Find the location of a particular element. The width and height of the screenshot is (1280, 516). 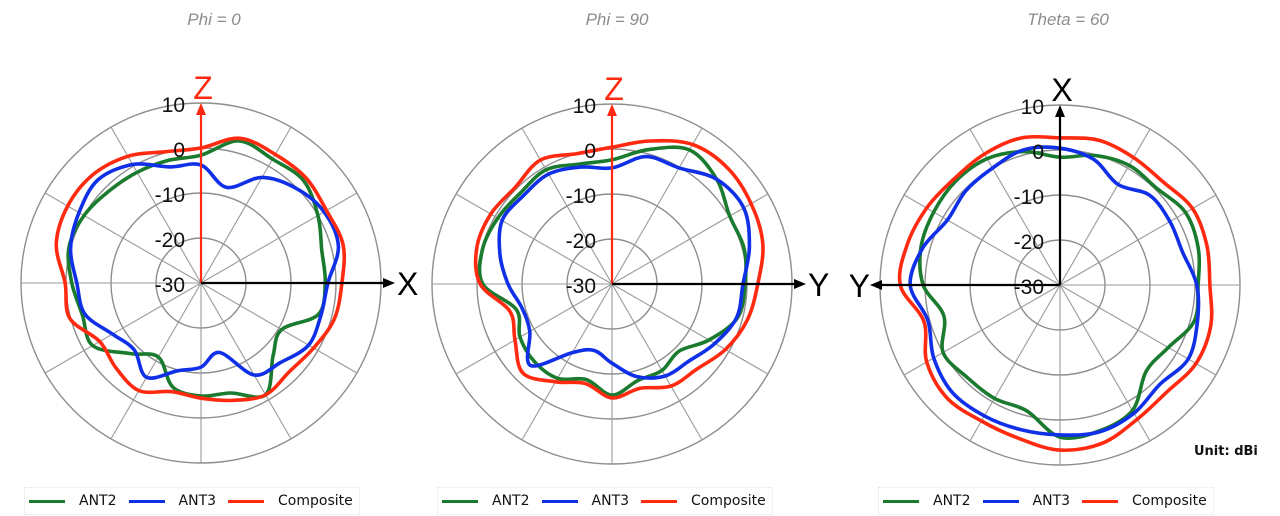

arrow-left-icon is located at coordinates (876, 285).